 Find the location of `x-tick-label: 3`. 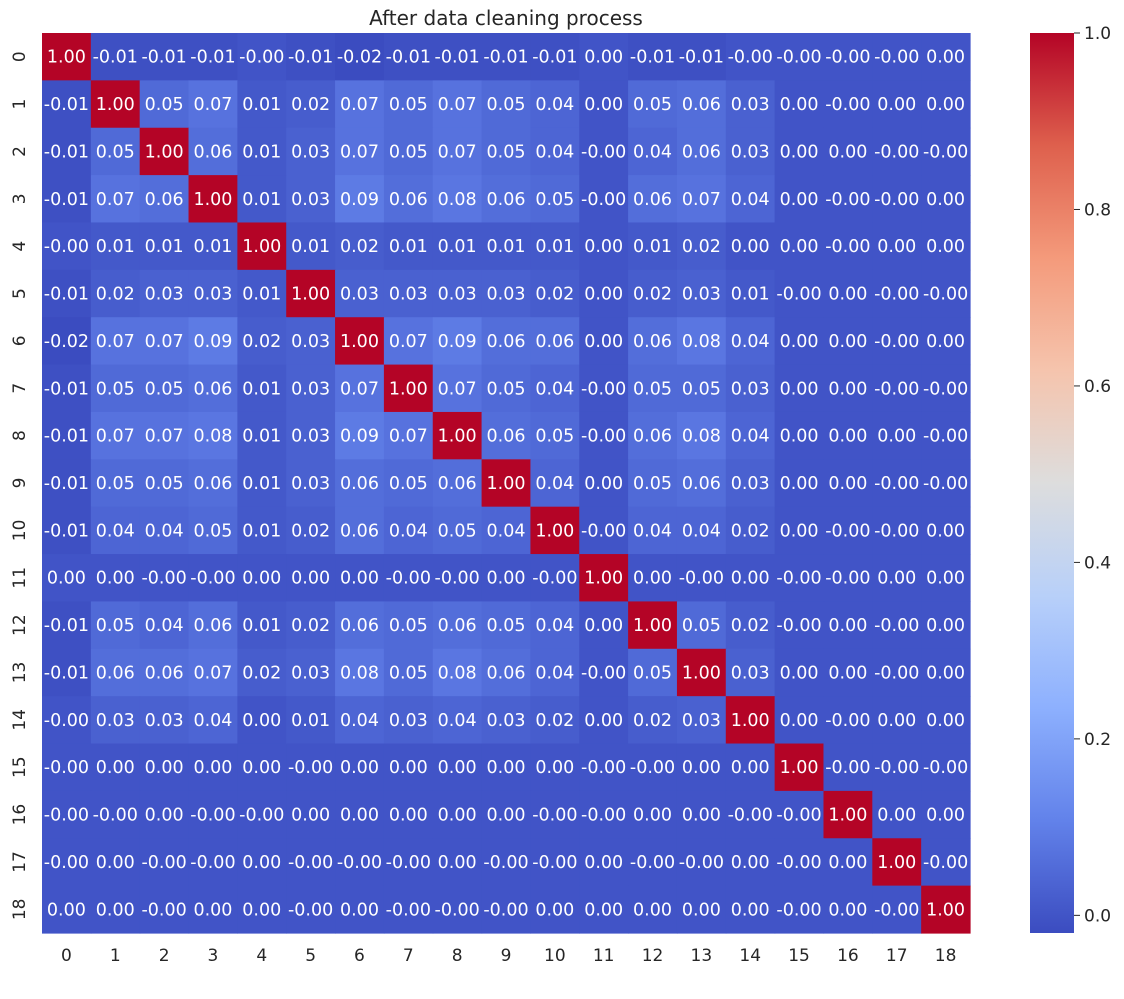

x-tick-label: 3 is located at coordinates (213, 956).